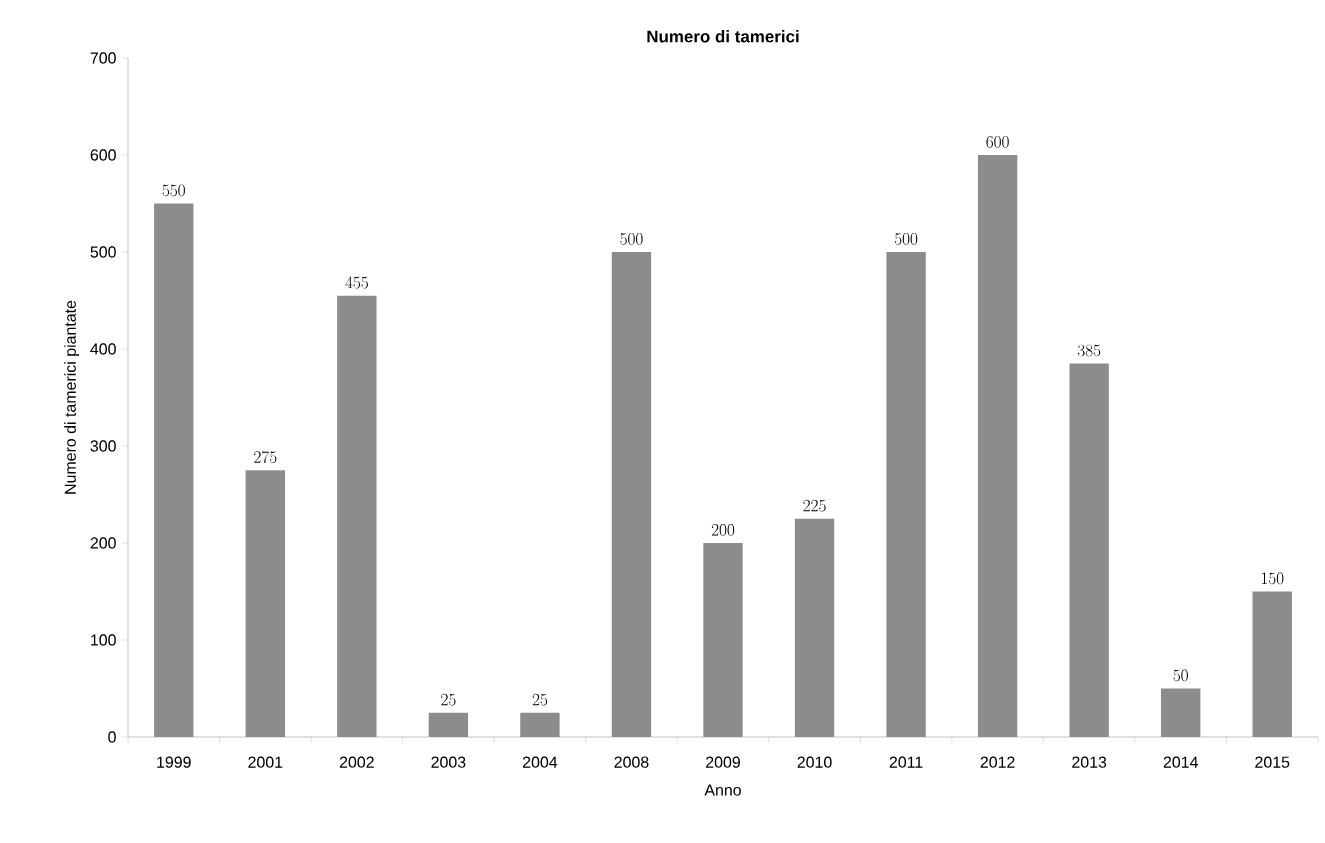  I want to click on data-label: 455, so click(356, 282).